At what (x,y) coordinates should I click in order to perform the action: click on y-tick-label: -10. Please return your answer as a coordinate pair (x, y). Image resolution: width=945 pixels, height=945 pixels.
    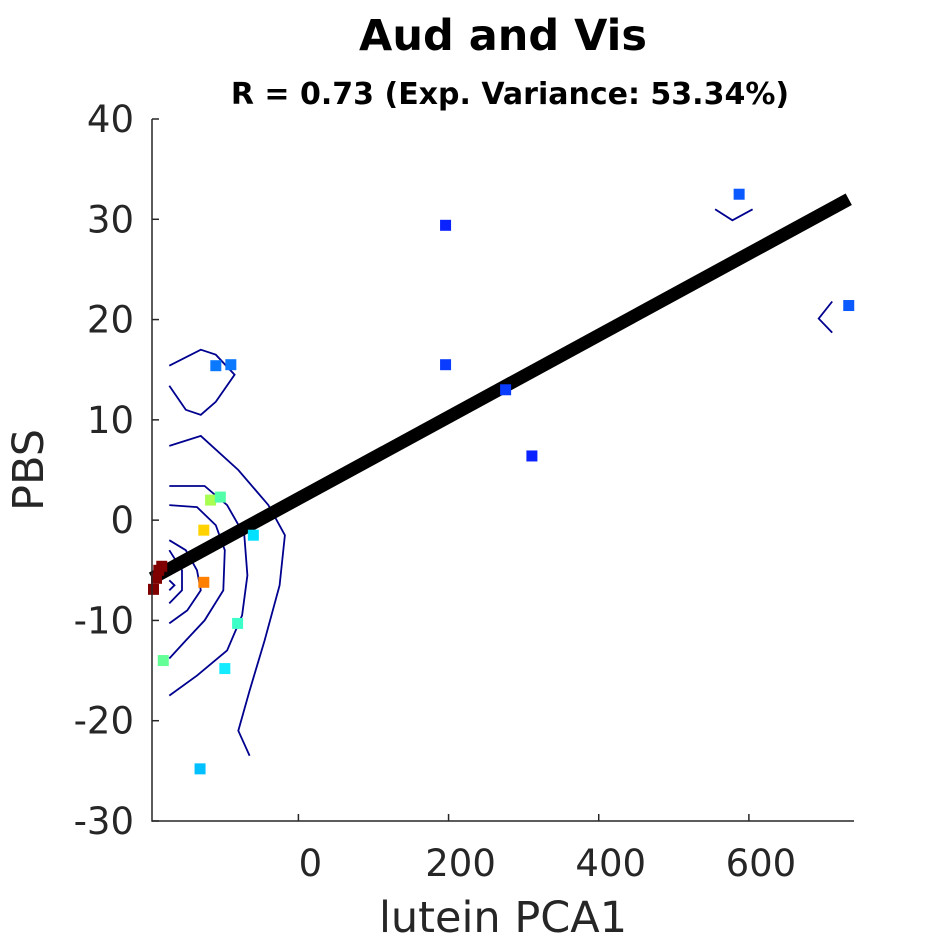
    Looking at the image, I should click on (104, 620).